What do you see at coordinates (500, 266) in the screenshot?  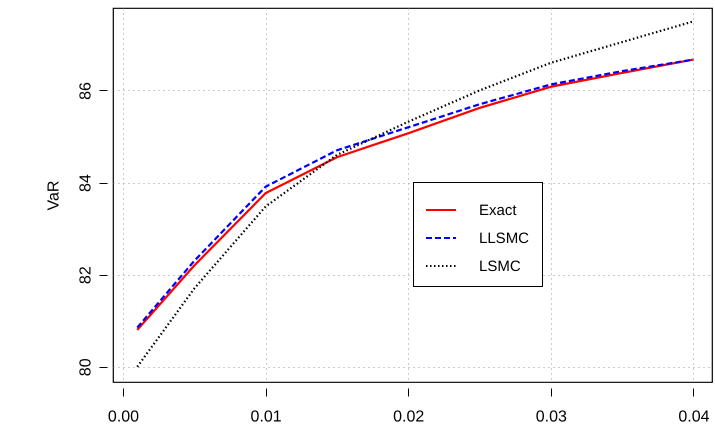 I see `legend-label: LSMC` at bounding box center [500, 266].